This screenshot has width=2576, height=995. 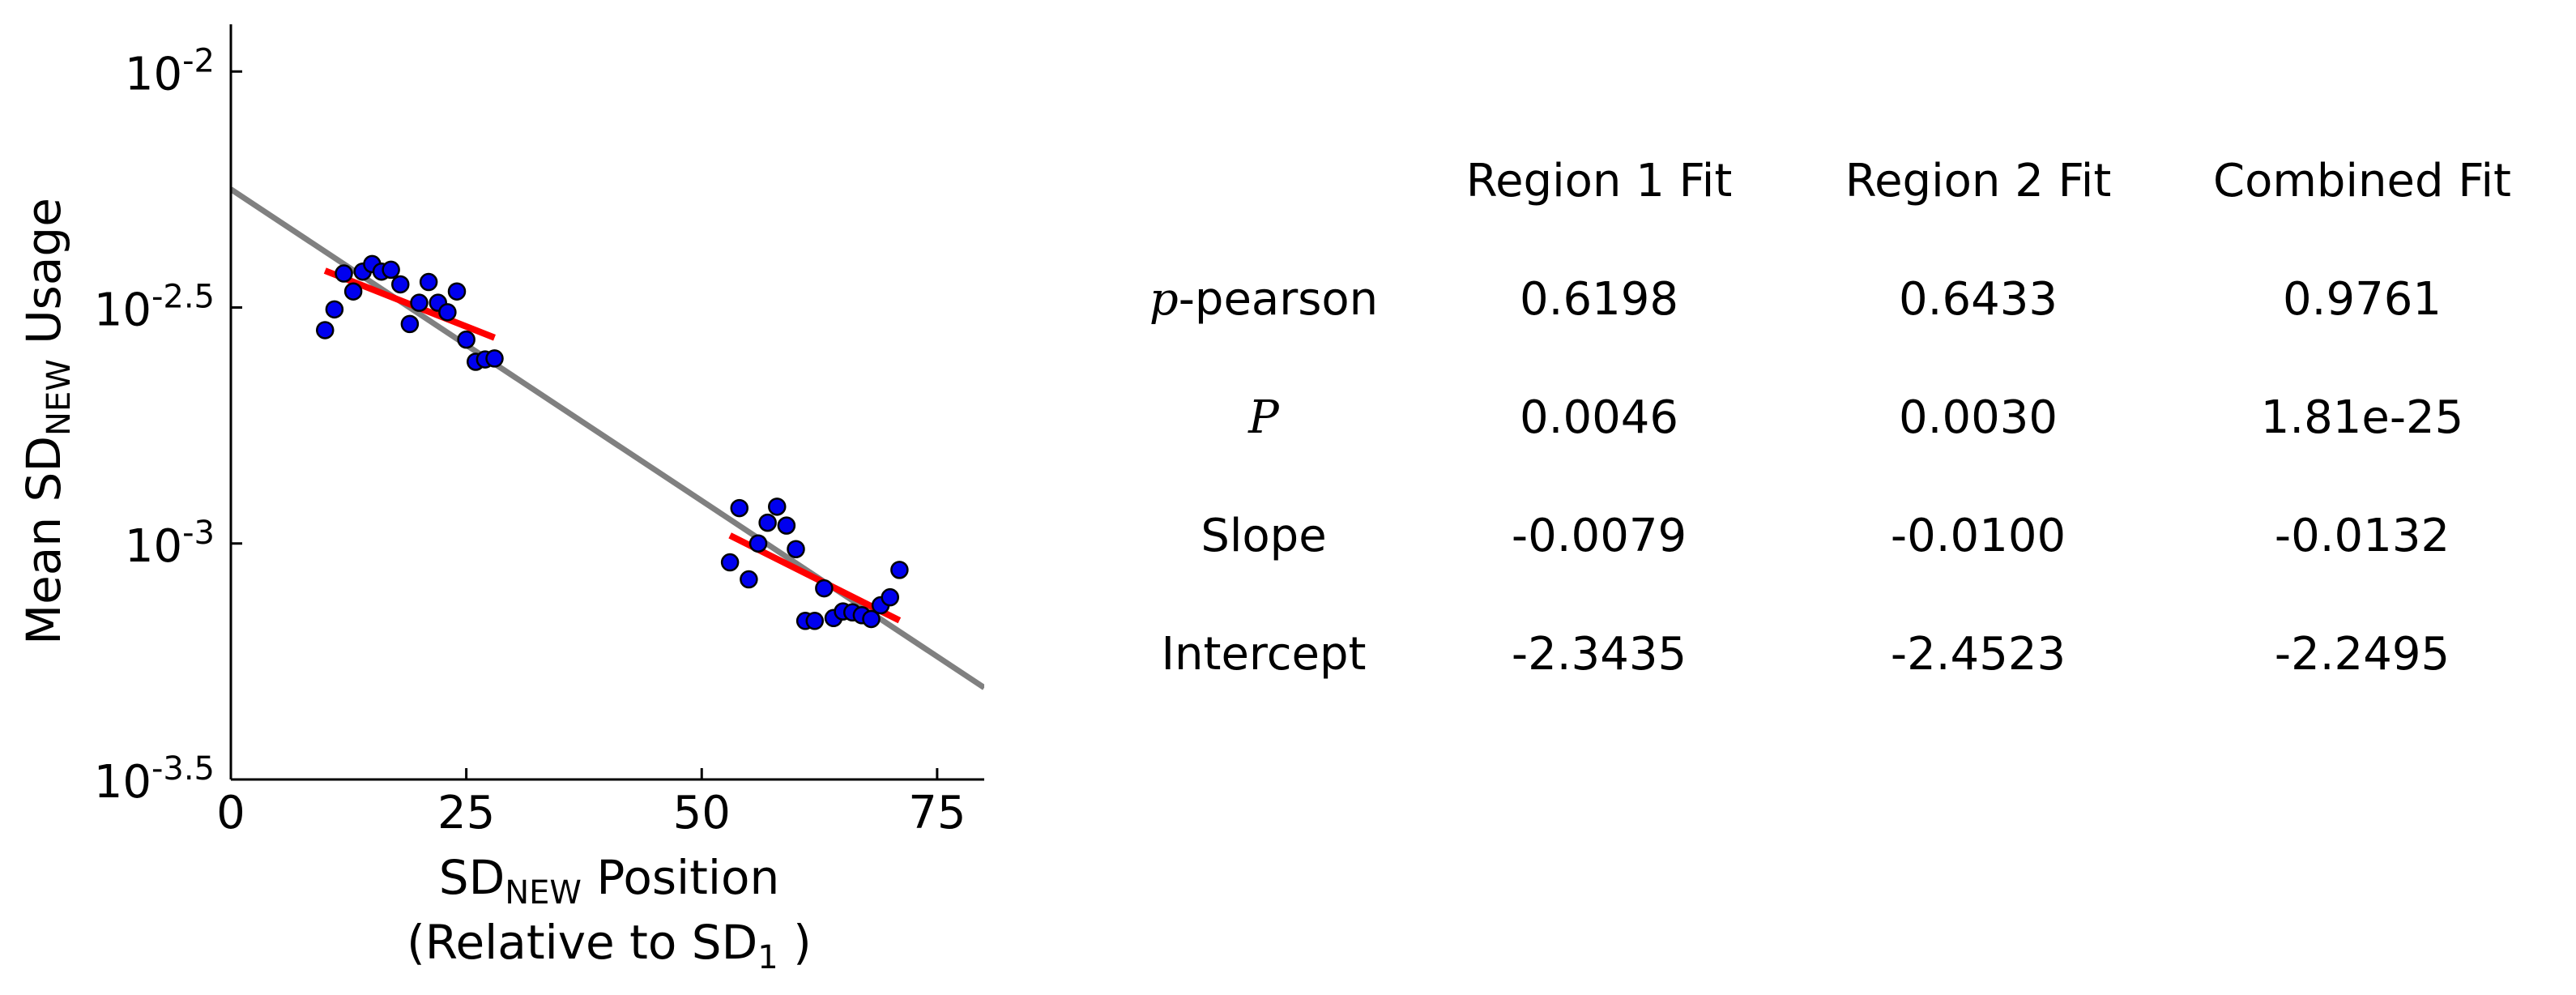 What do you see at coordinates (543, 893) in the screenshot?
I see `x-axis-label-sub: NEW` at bounding box center [543, 893].